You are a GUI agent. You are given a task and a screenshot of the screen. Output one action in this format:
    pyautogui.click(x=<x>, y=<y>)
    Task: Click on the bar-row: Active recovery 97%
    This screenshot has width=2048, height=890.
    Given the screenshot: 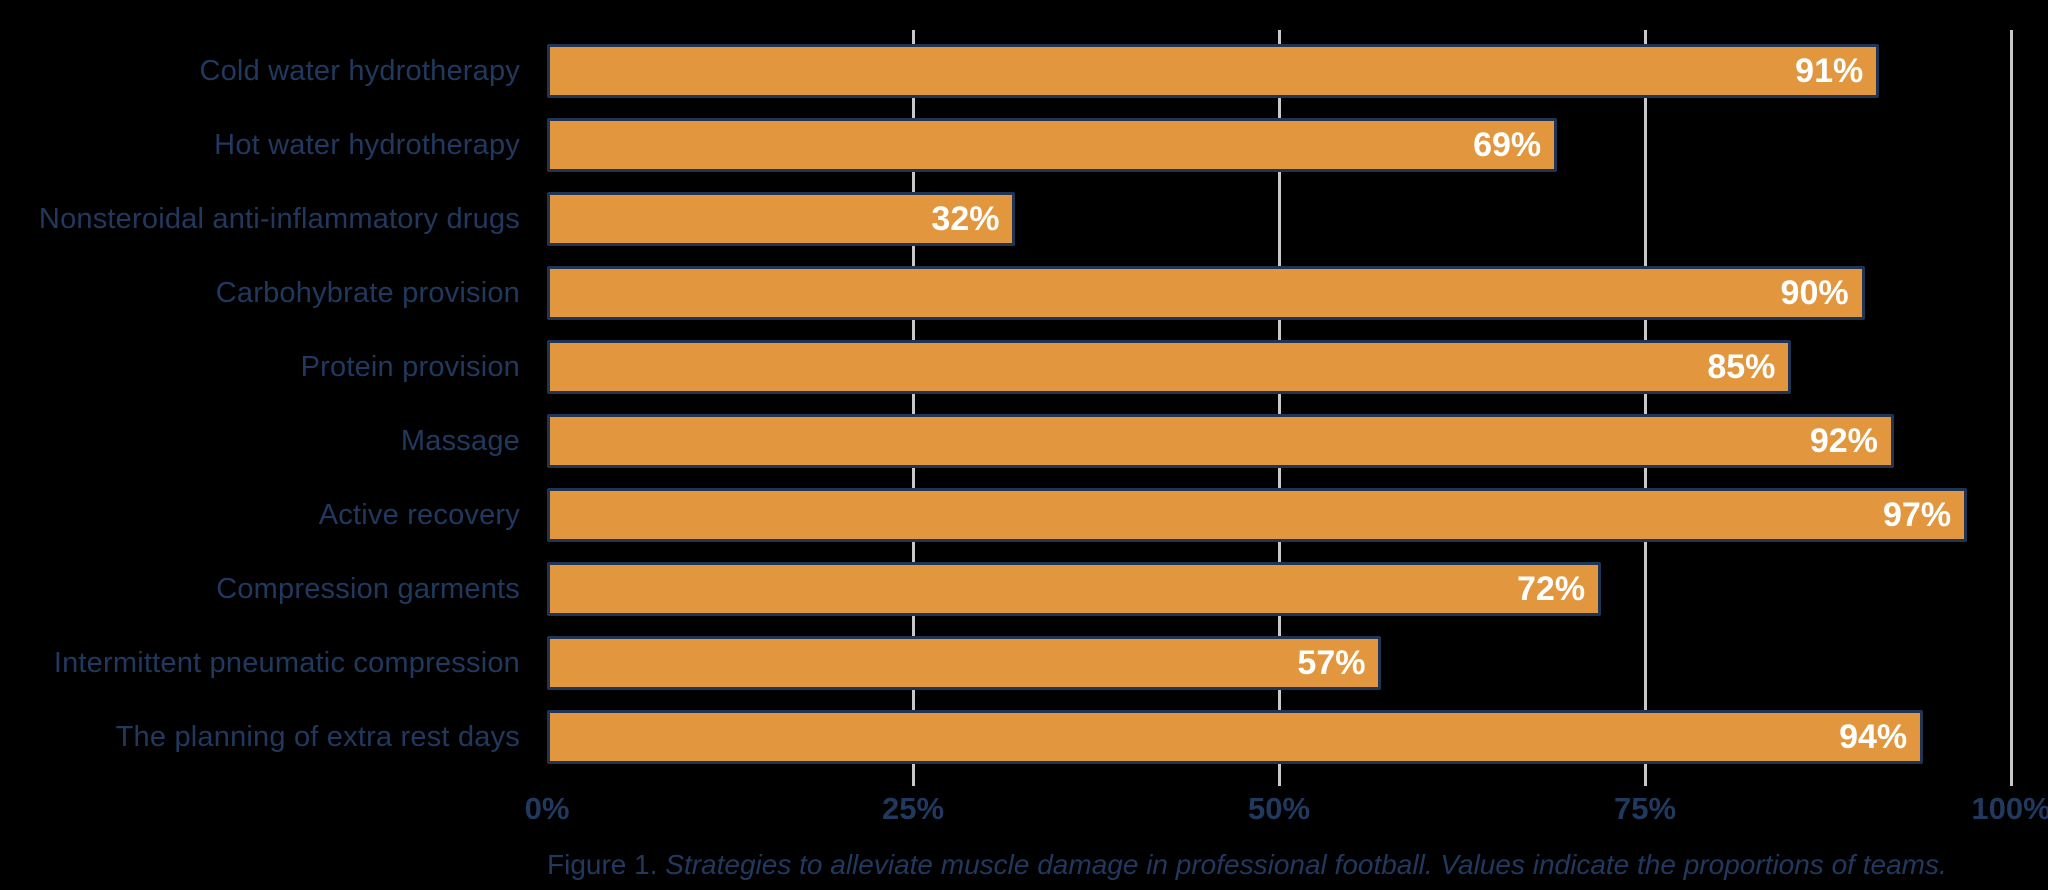 What is the action you would take?
    pyautogui.click(x=1005, y=515)
    